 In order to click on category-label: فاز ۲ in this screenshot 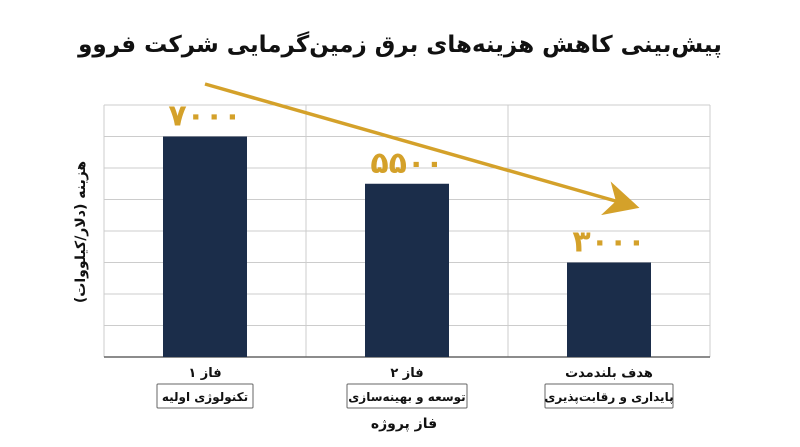, I will do `click(406, 373)`.